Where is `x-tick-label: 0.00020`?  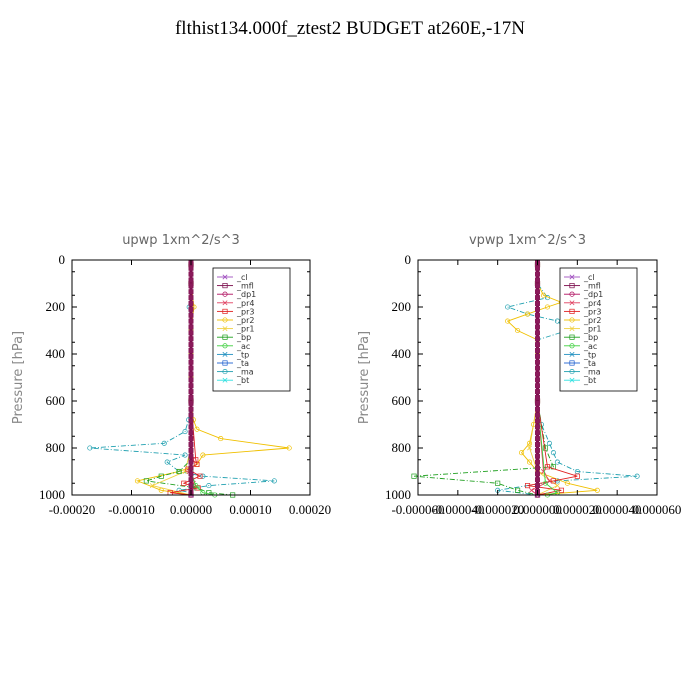
x-tick-label: 0.00020 is located at coordinates (310, 509).